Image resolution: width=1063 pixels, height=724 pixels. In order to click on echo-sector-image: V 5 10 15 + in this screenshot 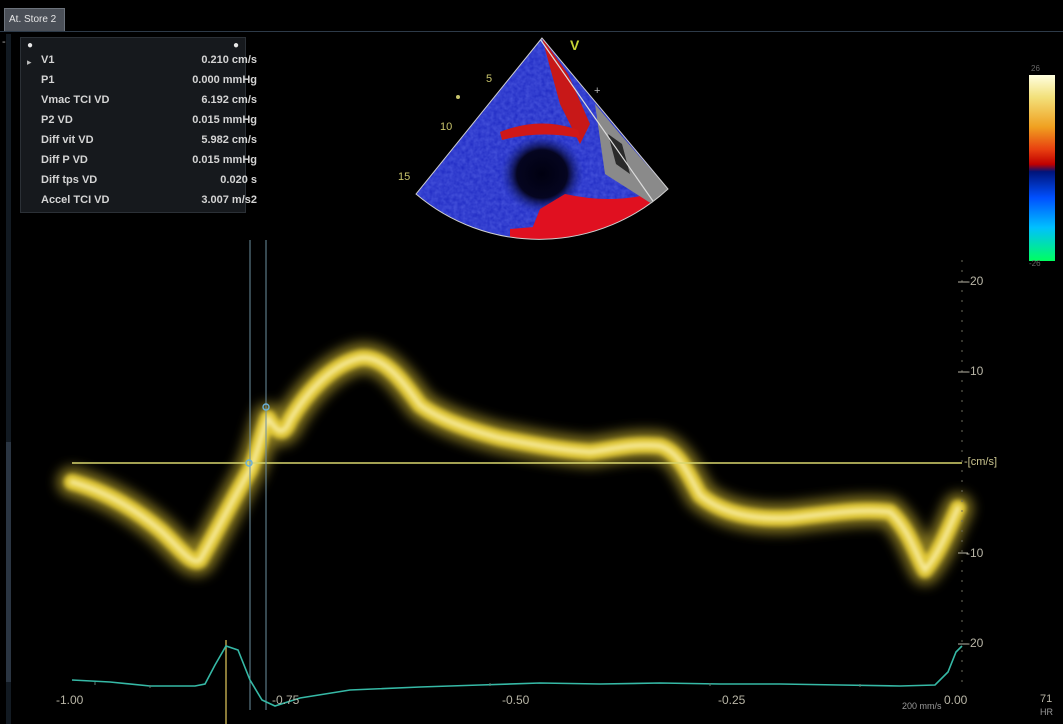, I will do `click(533, 138)`.